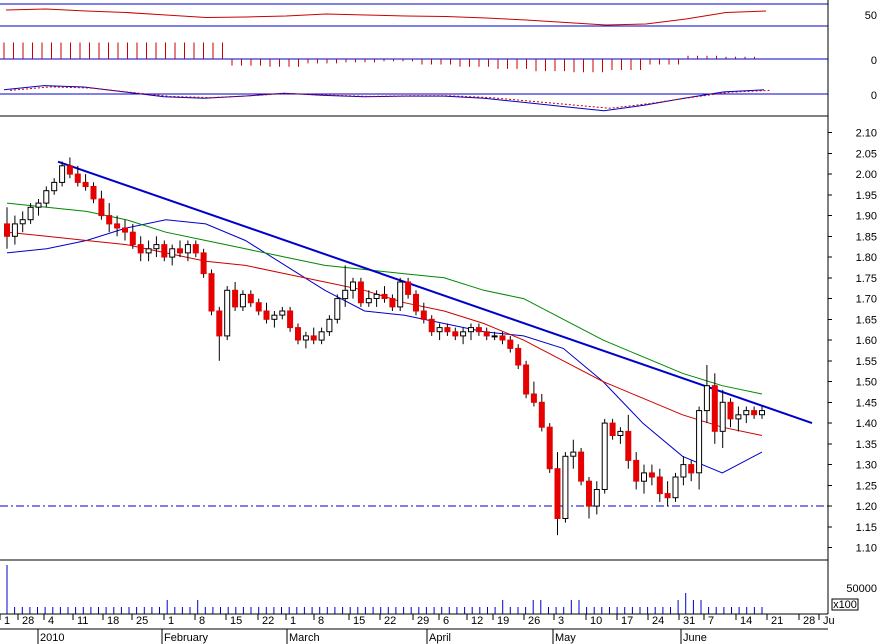 This screenshot has height=644, width=883. I want to click on rsi-line, so click(386, 17).